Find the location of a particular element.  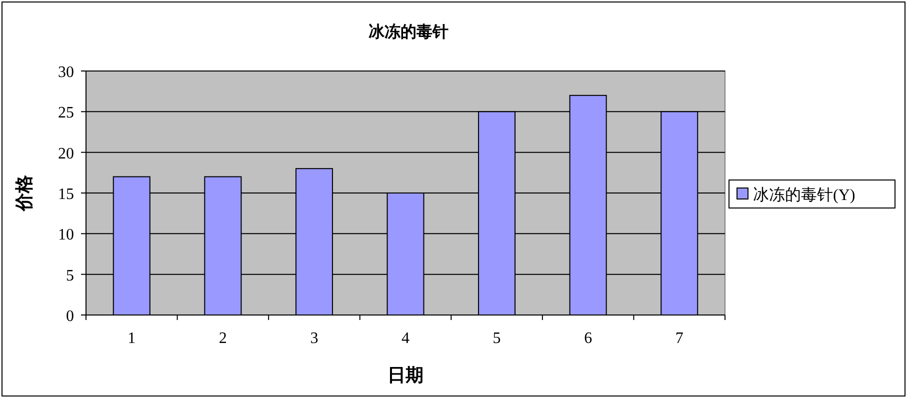

x-tick-label: 6 is located at coordinates (588, 338).